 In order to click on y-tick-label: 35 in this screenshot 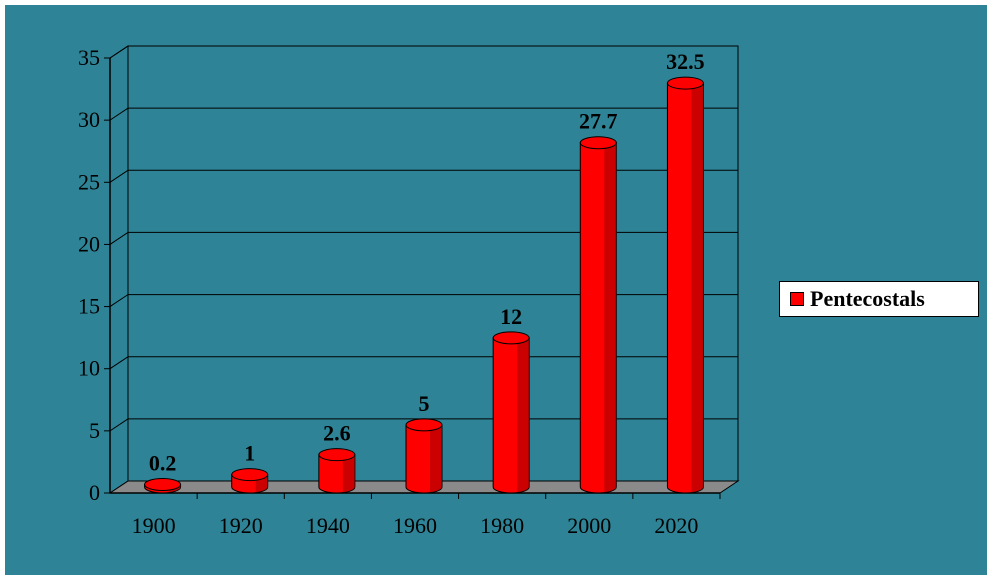, I will do `click(89, 57)`.